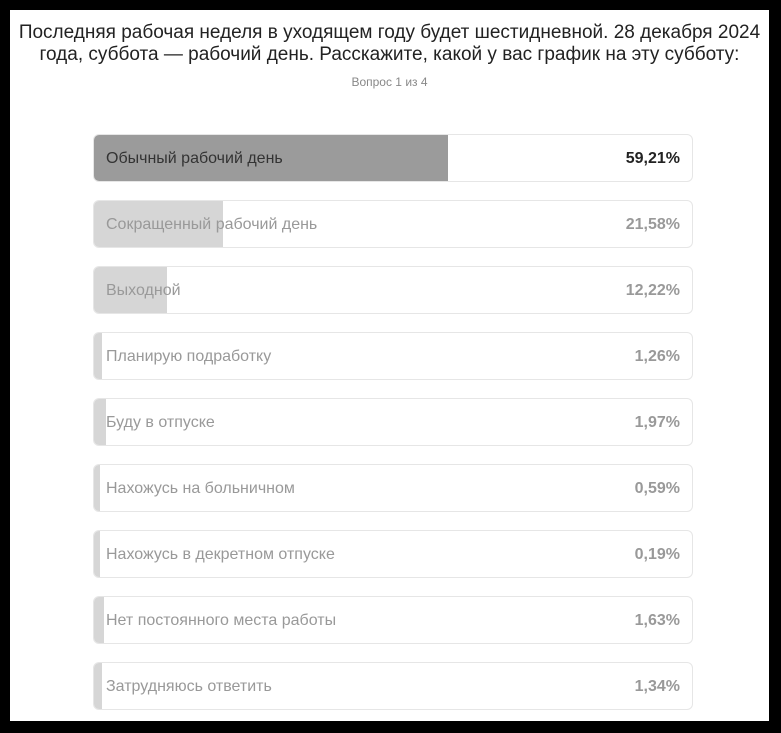 This screenshot has height=733, width=781. Describe the element at coordinates (393, 620) in the screenshot. I see `poll-option: Нет постоянного места работы 1,63%` at that location.